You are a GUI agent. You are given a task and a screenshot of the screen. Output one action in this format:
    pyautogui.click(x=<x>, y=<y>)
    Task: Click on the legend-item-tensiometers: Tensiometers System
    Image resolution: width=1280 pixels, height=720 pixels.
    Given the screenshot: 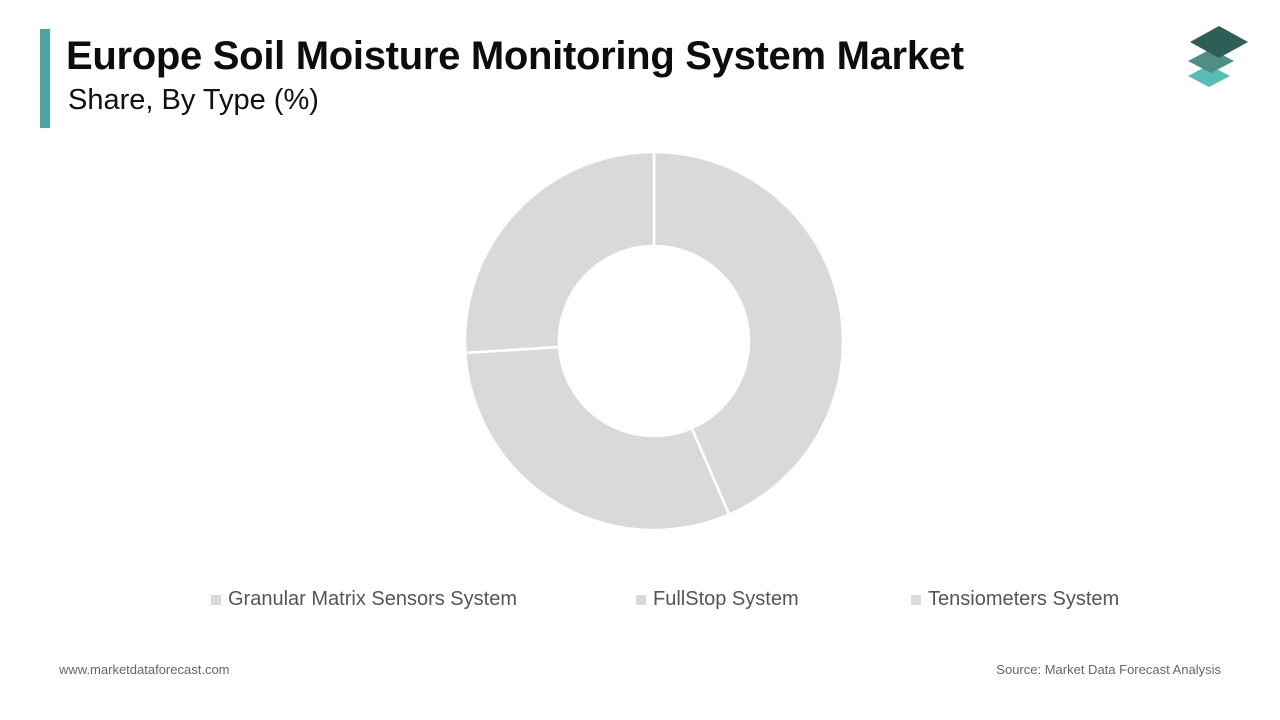 What is the action you would take?
    pyautogui.click(x=1015, y=599)
    